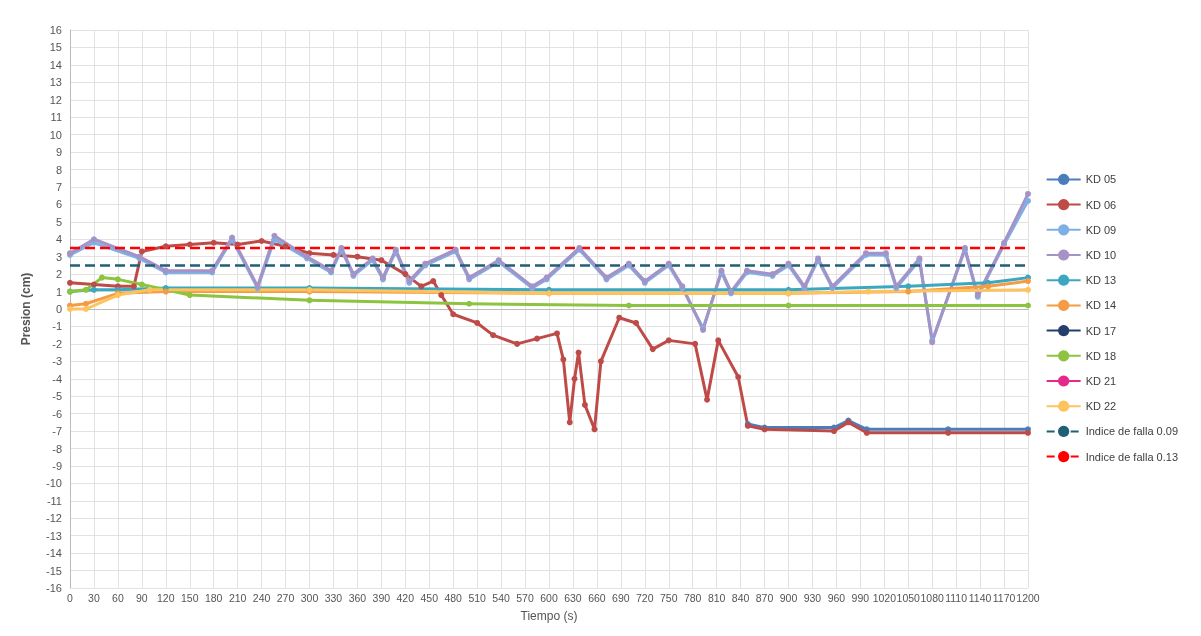 This screenshot has width=1201, height=636. I want to click on x-tick-label: 1140, so click(980, 597).